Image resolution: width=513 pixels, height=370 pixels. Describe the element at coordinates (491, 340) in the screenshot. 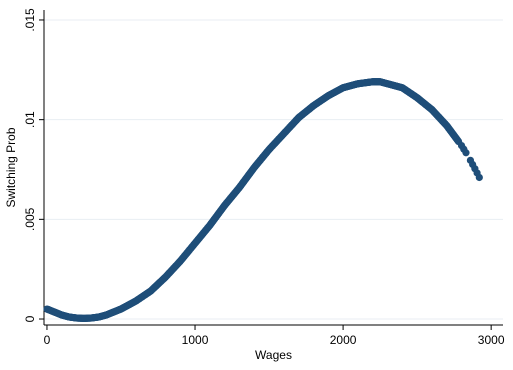

I see `x-tick-label-3: 3000` at that location.